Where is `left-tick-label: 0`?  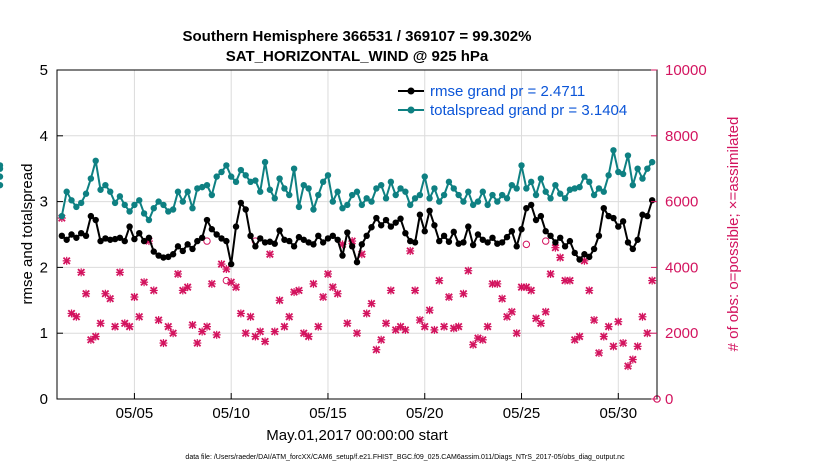
left-tick-label: 0 is located at coordinates (44, 399).